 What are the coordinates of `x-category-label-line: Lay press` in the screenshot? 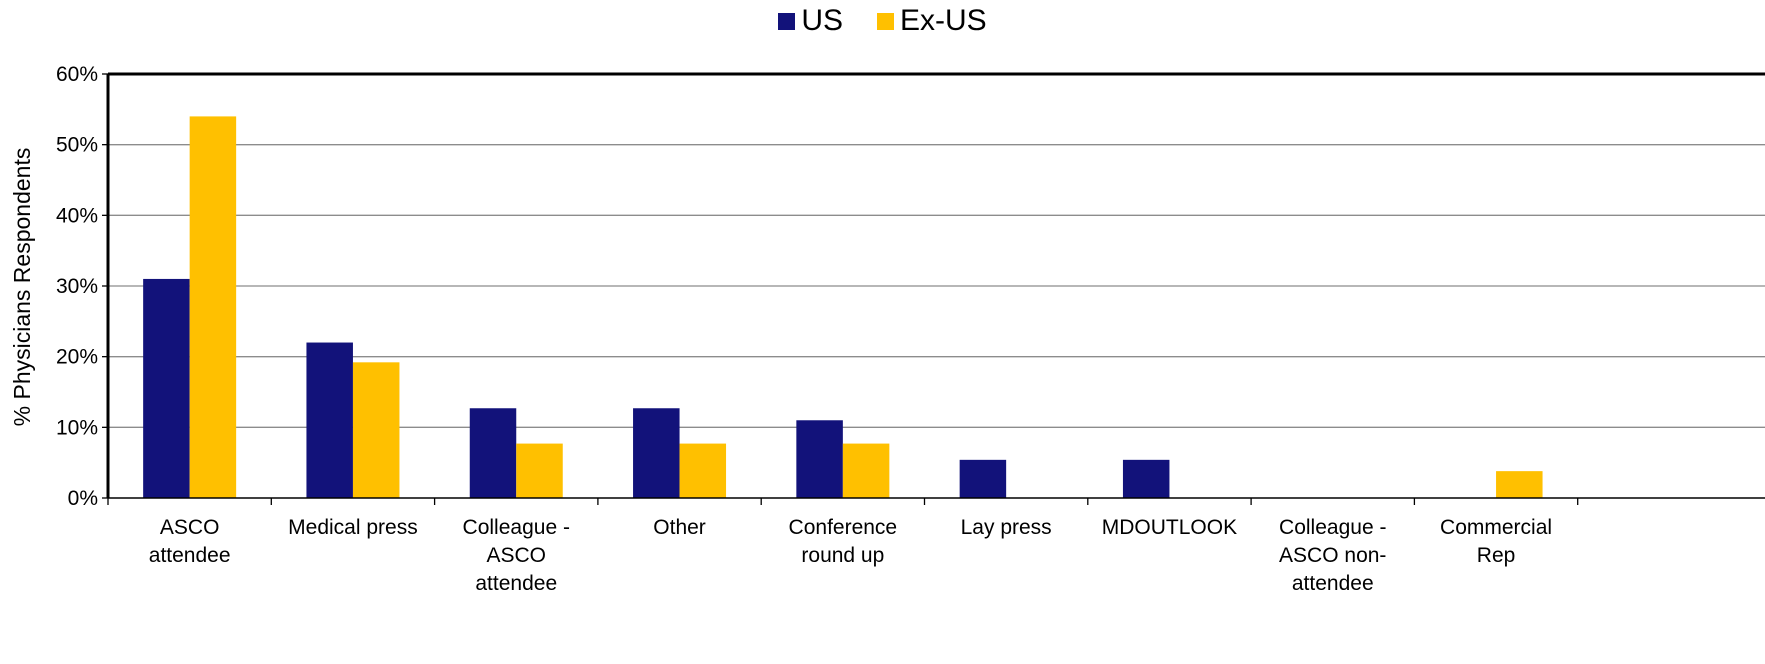 It's located at (1006, 527).